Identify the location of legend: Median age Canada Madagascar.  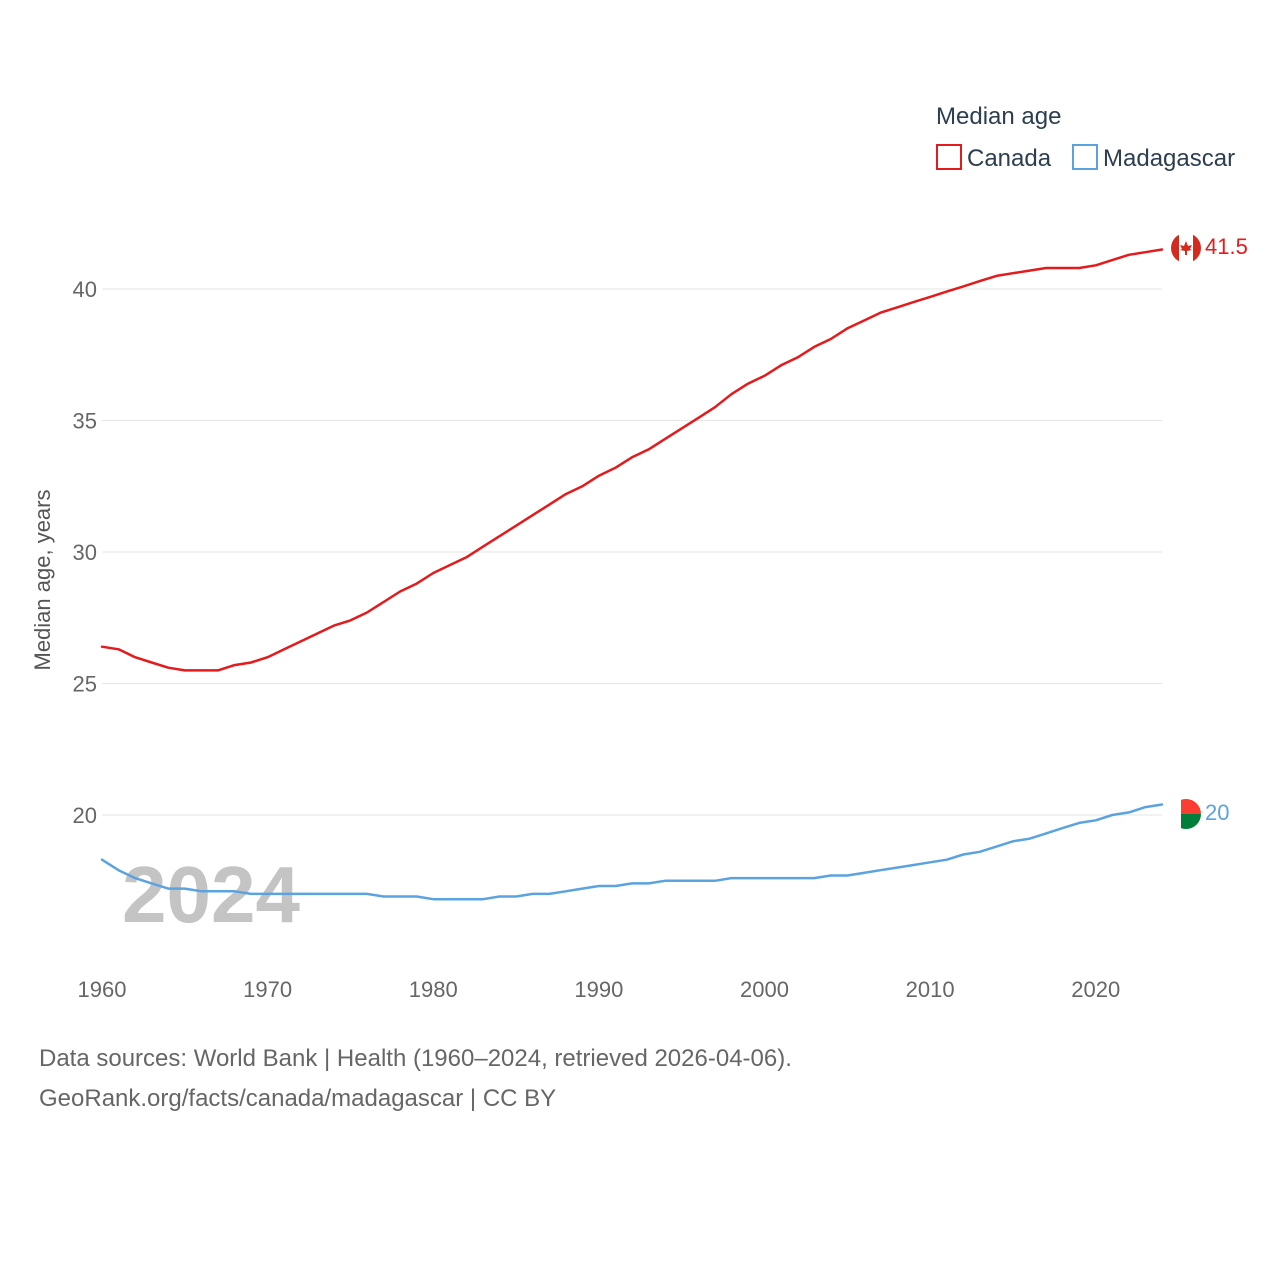
(1085, 137).